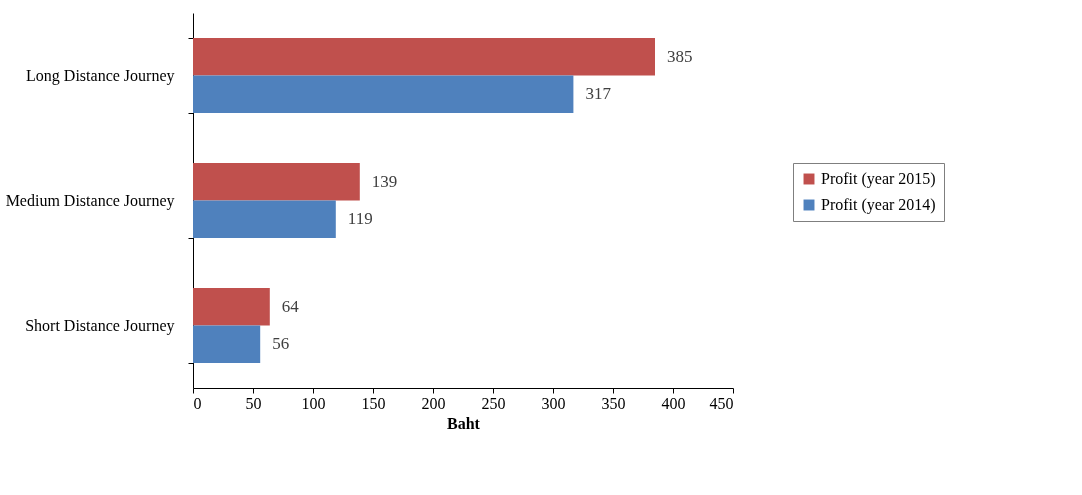 Image resolution: width=1082 pixels, height=495 pixels. Describe the element at coordinates (553, 403) in the screenshot. I see `x-tick-label: 300` at that location.